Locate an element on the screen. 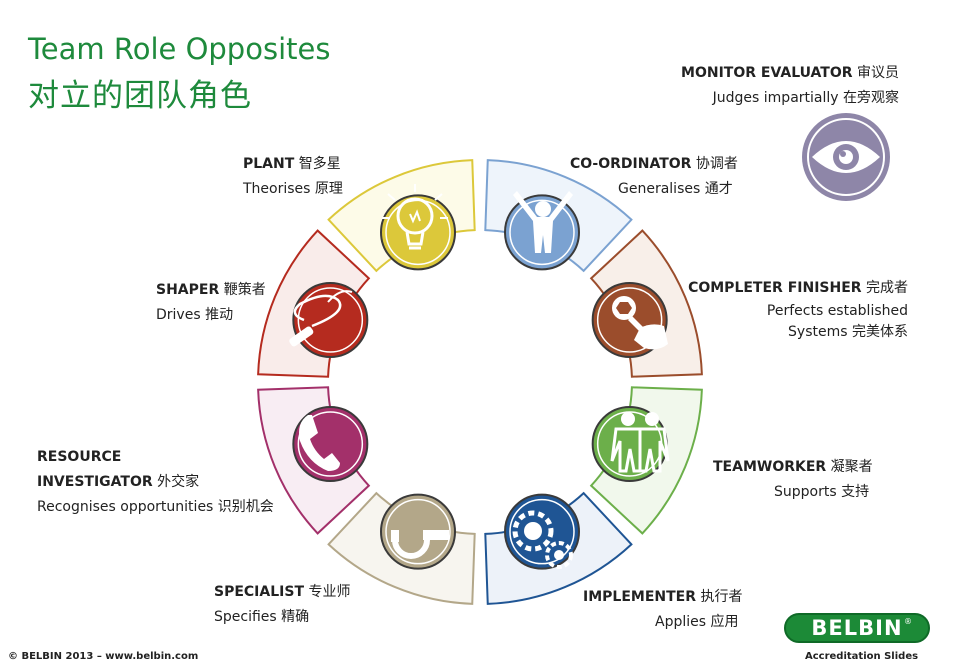 The image size is (960, 664). person-arms-raised-icon is located at coordinates (543, 222).